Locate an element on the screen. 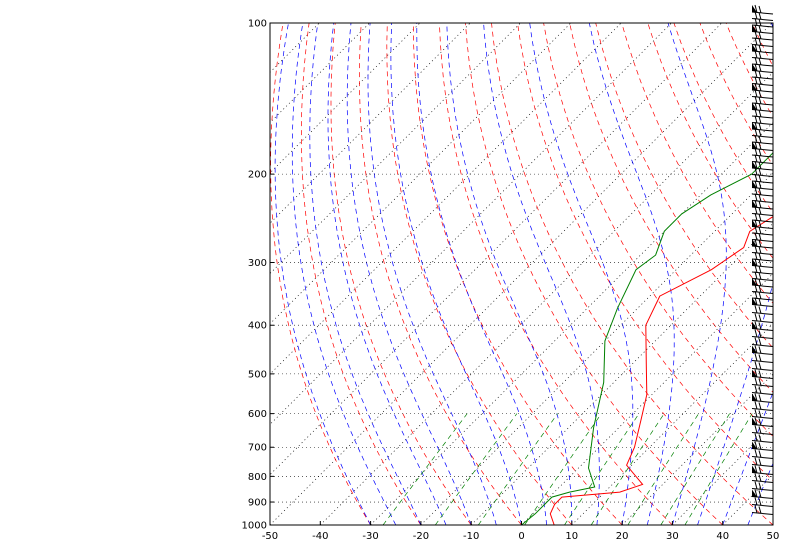  y-axis: 100 200 300 400 500 600 700 800 900 1000 is located at coordinates (258, 275).